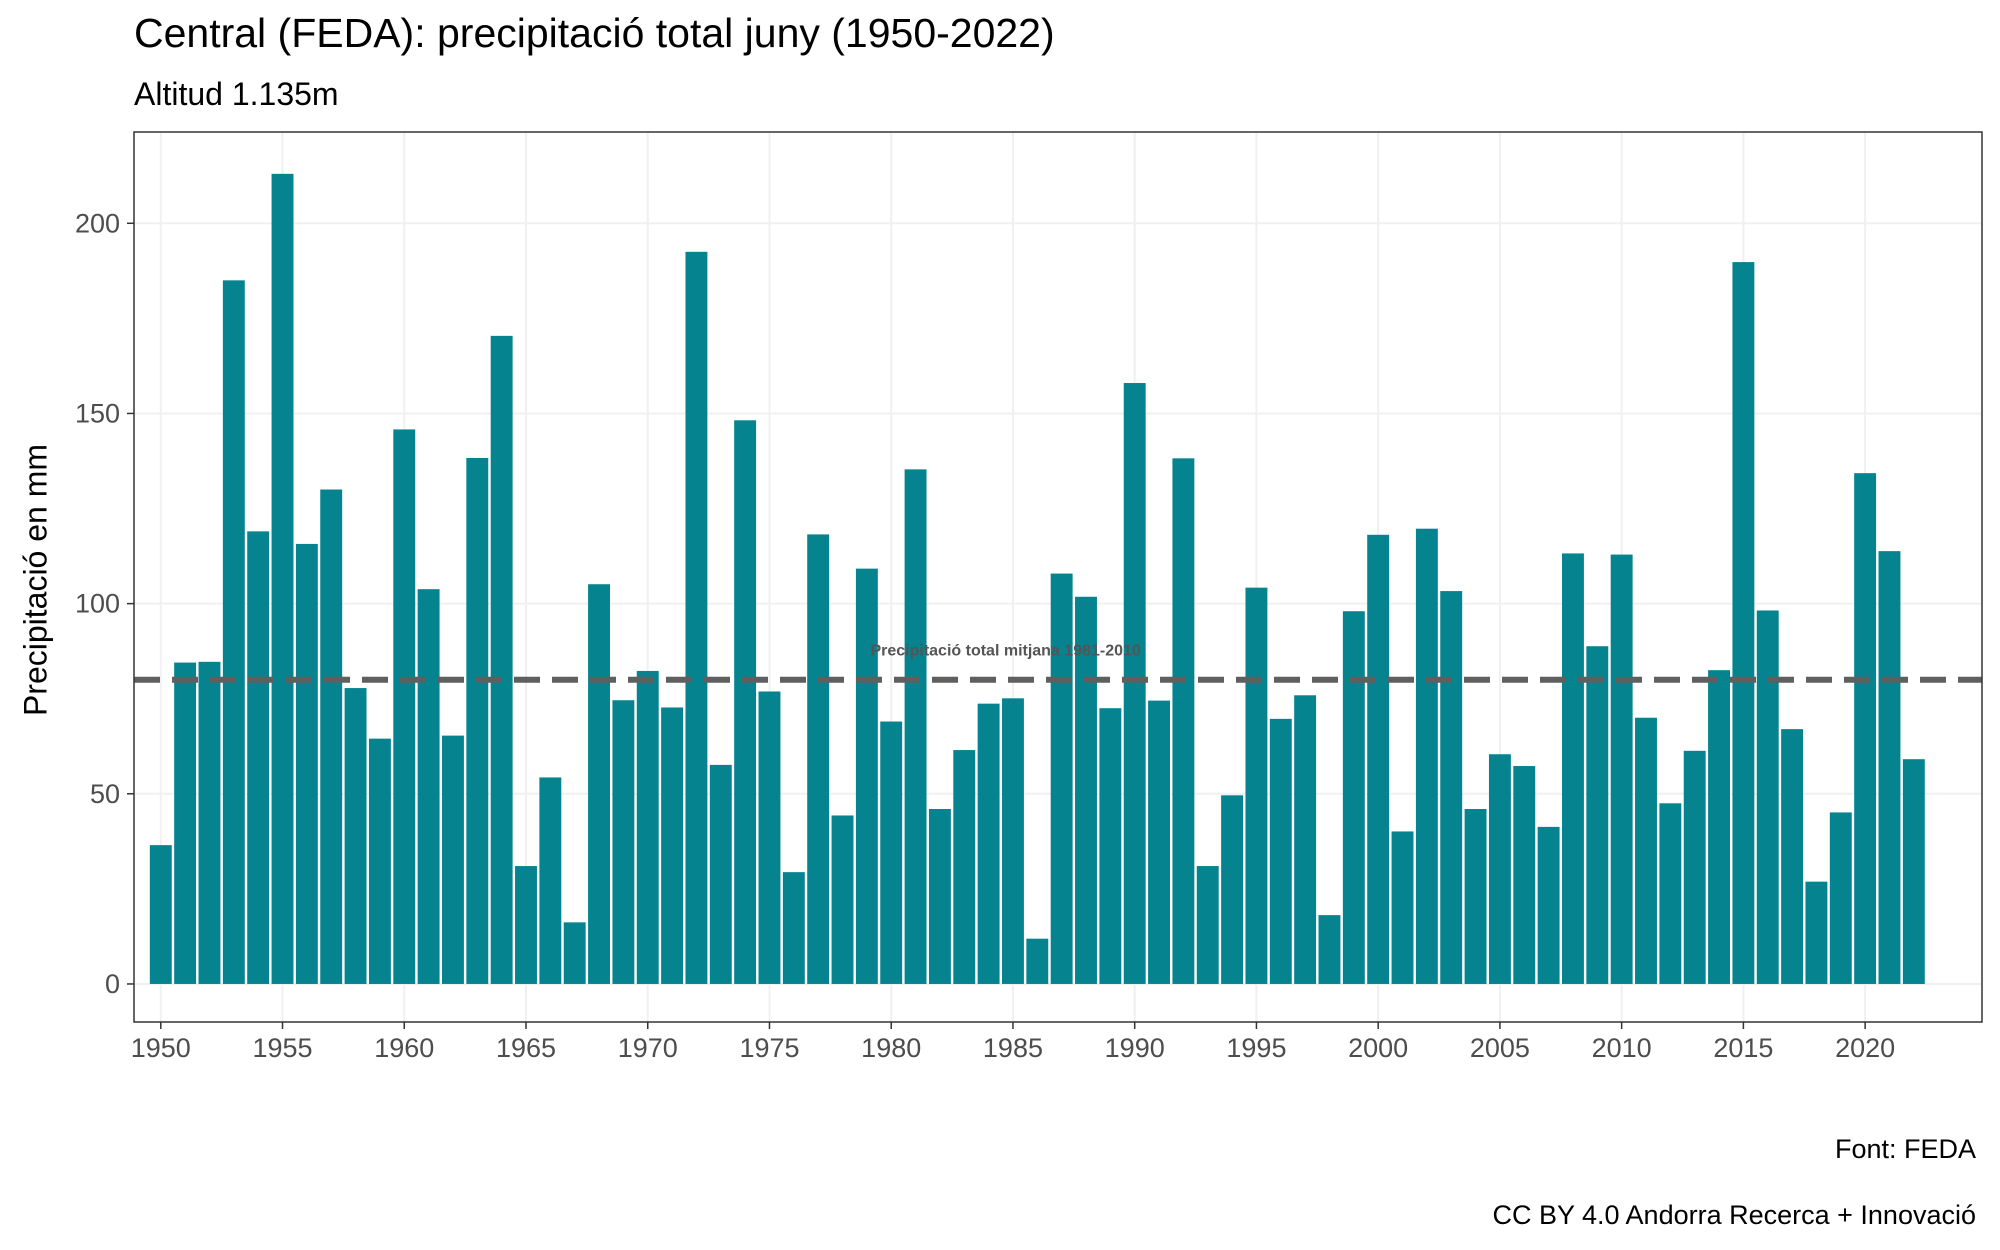 This screenshot has height=1250, width=2000. I want to click on bar-1976, so click(793, 928).